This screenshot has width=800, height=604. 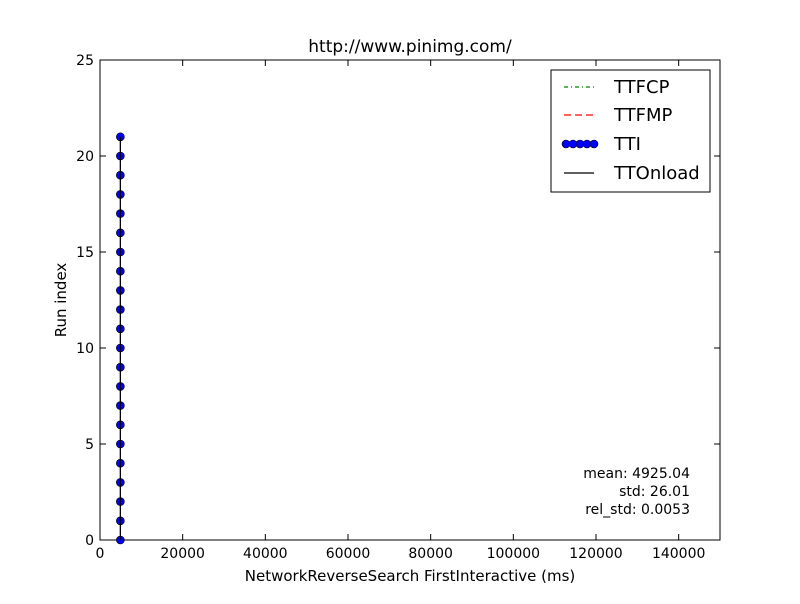 What do you see at coordinates (410, 47) in the screenshot?
I see `chart-title: http://www.pinimg.com/` at bounding box center [410, 47].